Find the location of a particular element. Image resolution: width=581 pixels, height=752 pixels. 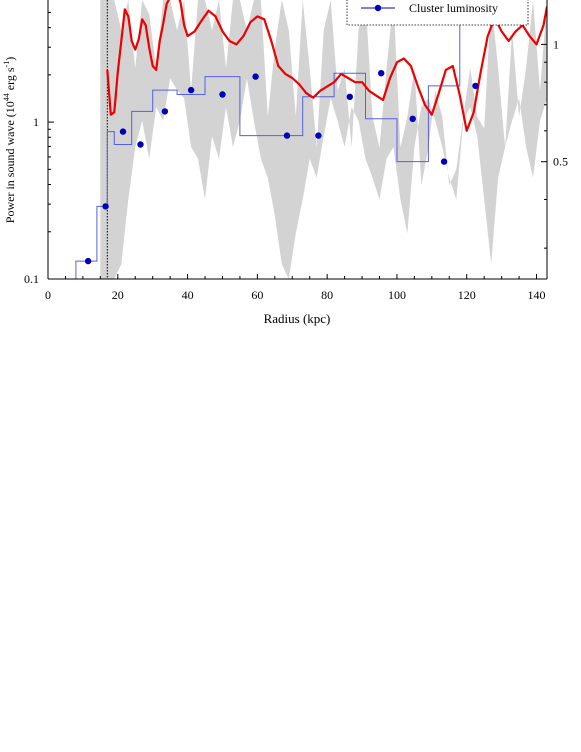

x-axis-ticks: 0 20 40 60 80 100 120 140 is located at coordinates (295, 288).